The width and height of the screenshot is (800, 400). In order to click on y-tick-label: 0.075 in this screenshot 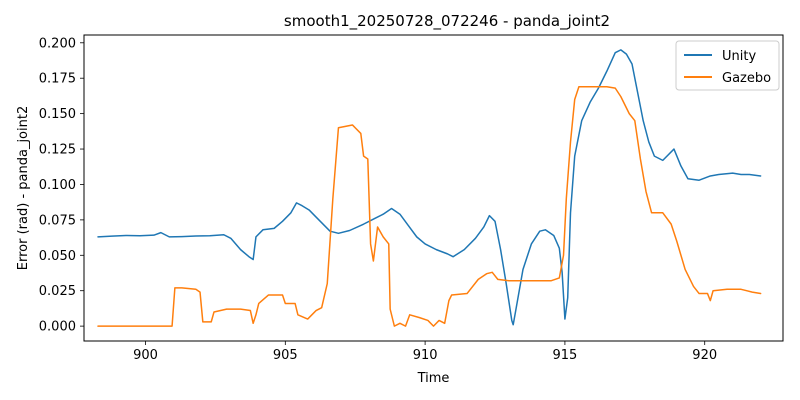, I will do `click(57, 220)`.